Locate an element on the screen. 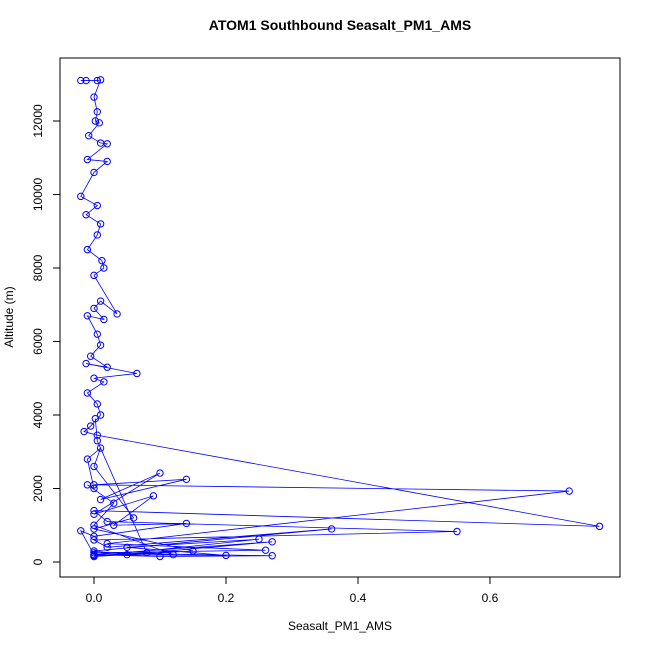 This screenshot has height=650, width=650. y-axis-label: Altitude (m) is located at coordinates (9, 316).